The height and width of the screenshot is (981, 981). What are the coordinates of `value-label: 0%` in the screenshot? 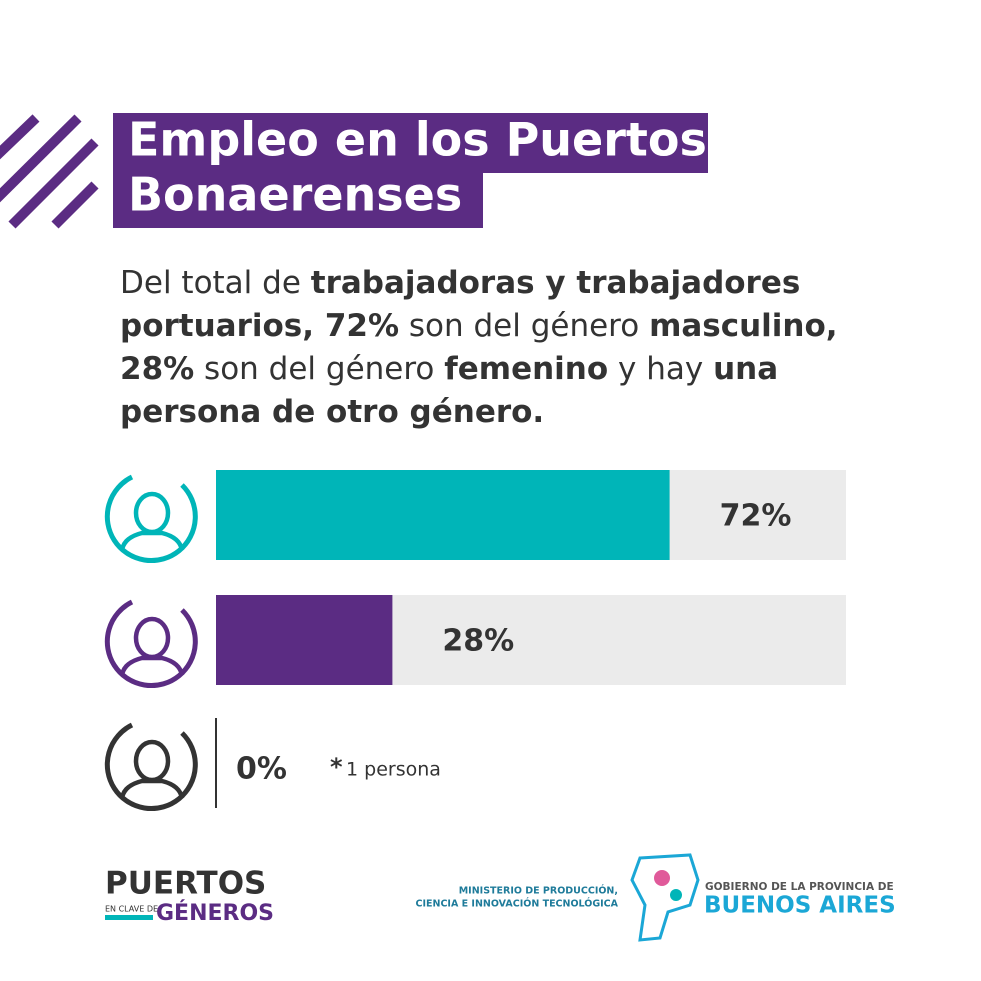 It's located at (261, 769).